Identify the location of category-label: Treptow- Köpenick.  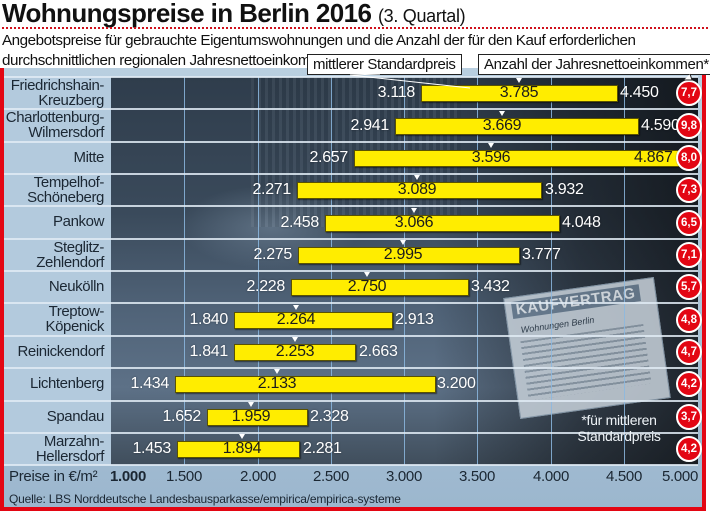
(54, 319).